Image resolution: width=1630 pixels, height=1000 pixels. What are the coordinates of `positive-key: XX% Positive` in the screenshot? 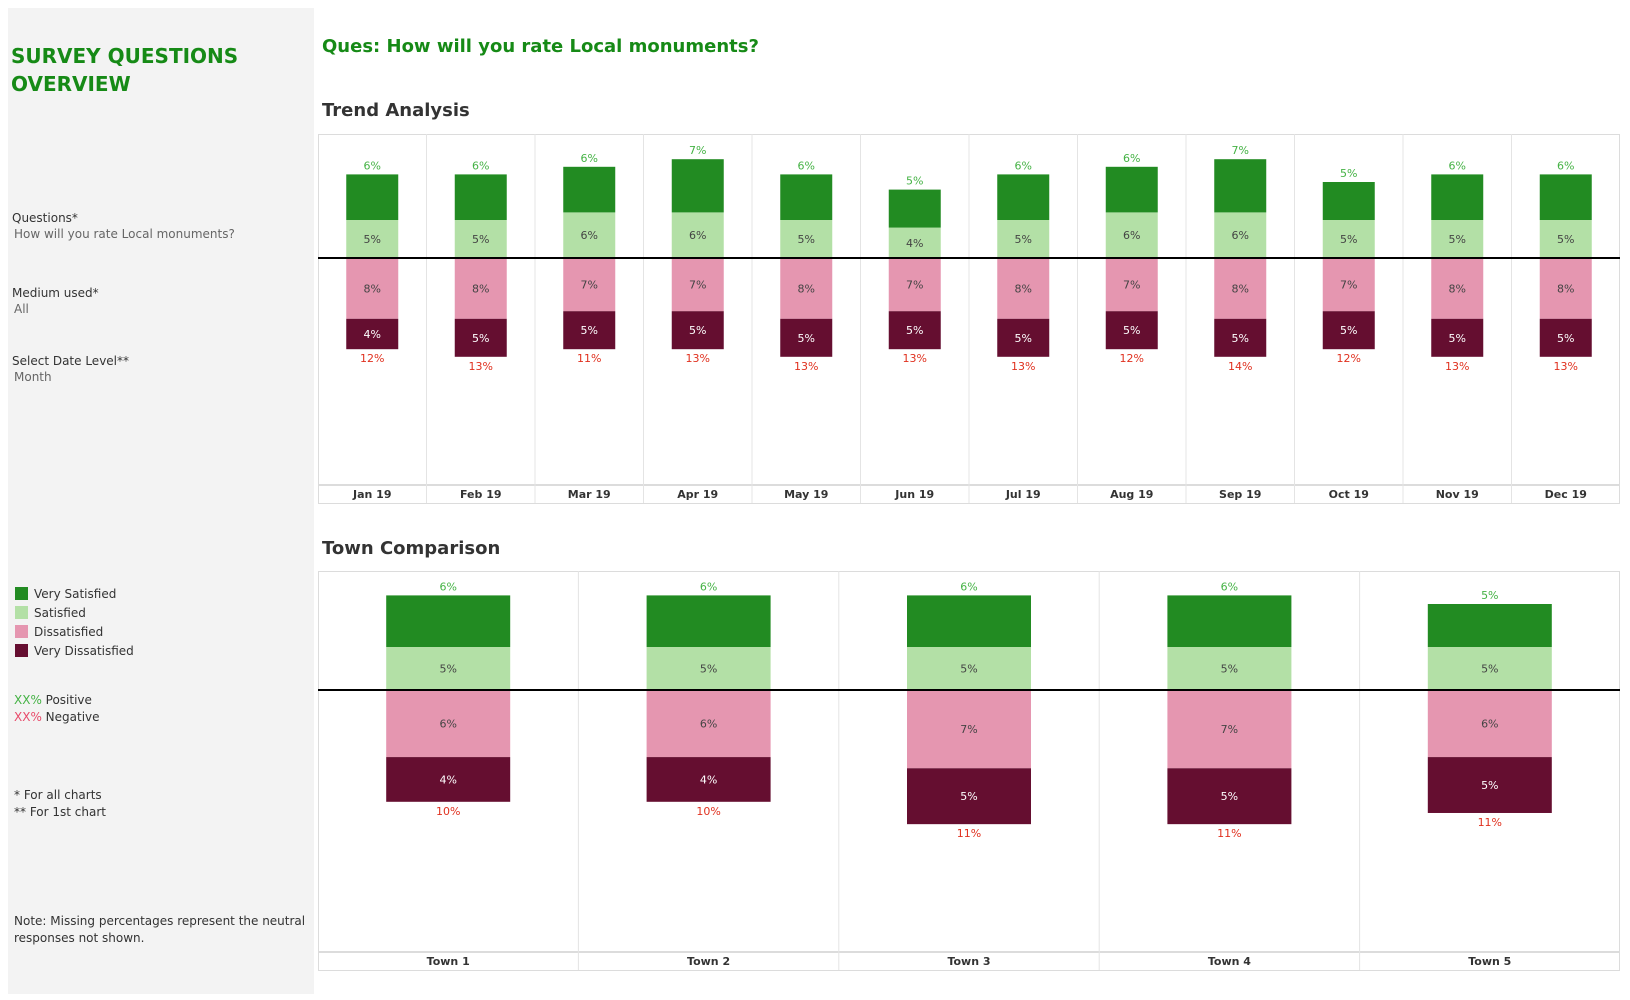 It's located at (53, 700).